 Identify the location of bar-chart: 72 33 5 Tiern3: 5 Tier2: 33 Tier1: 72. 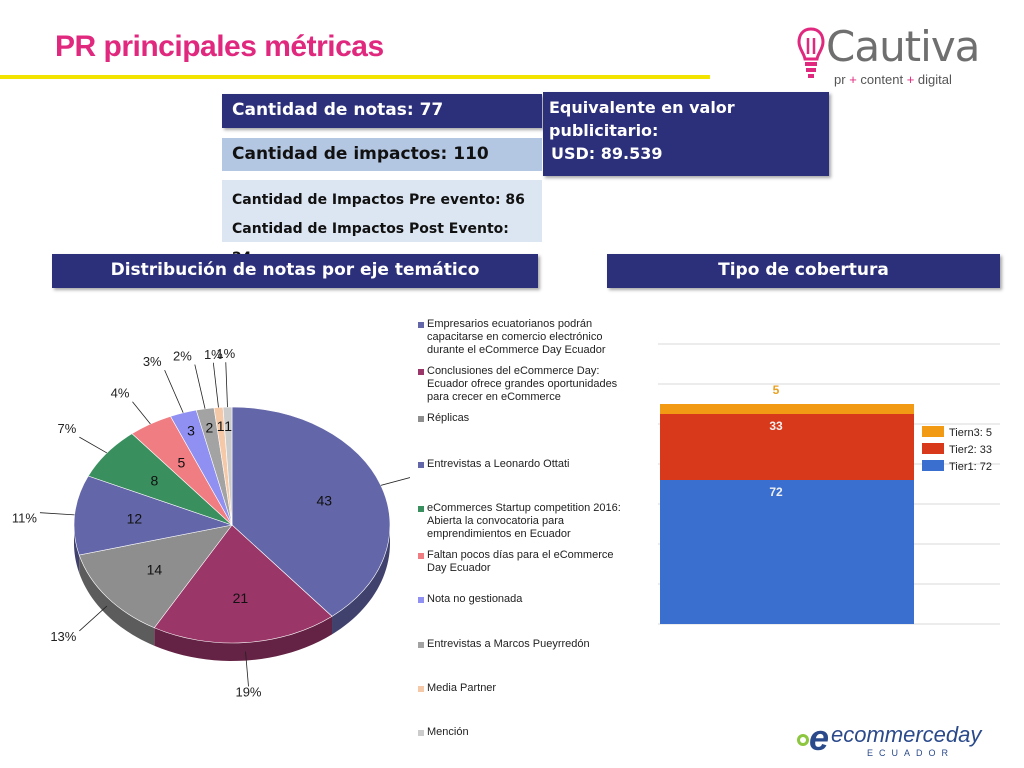
(829, 484).